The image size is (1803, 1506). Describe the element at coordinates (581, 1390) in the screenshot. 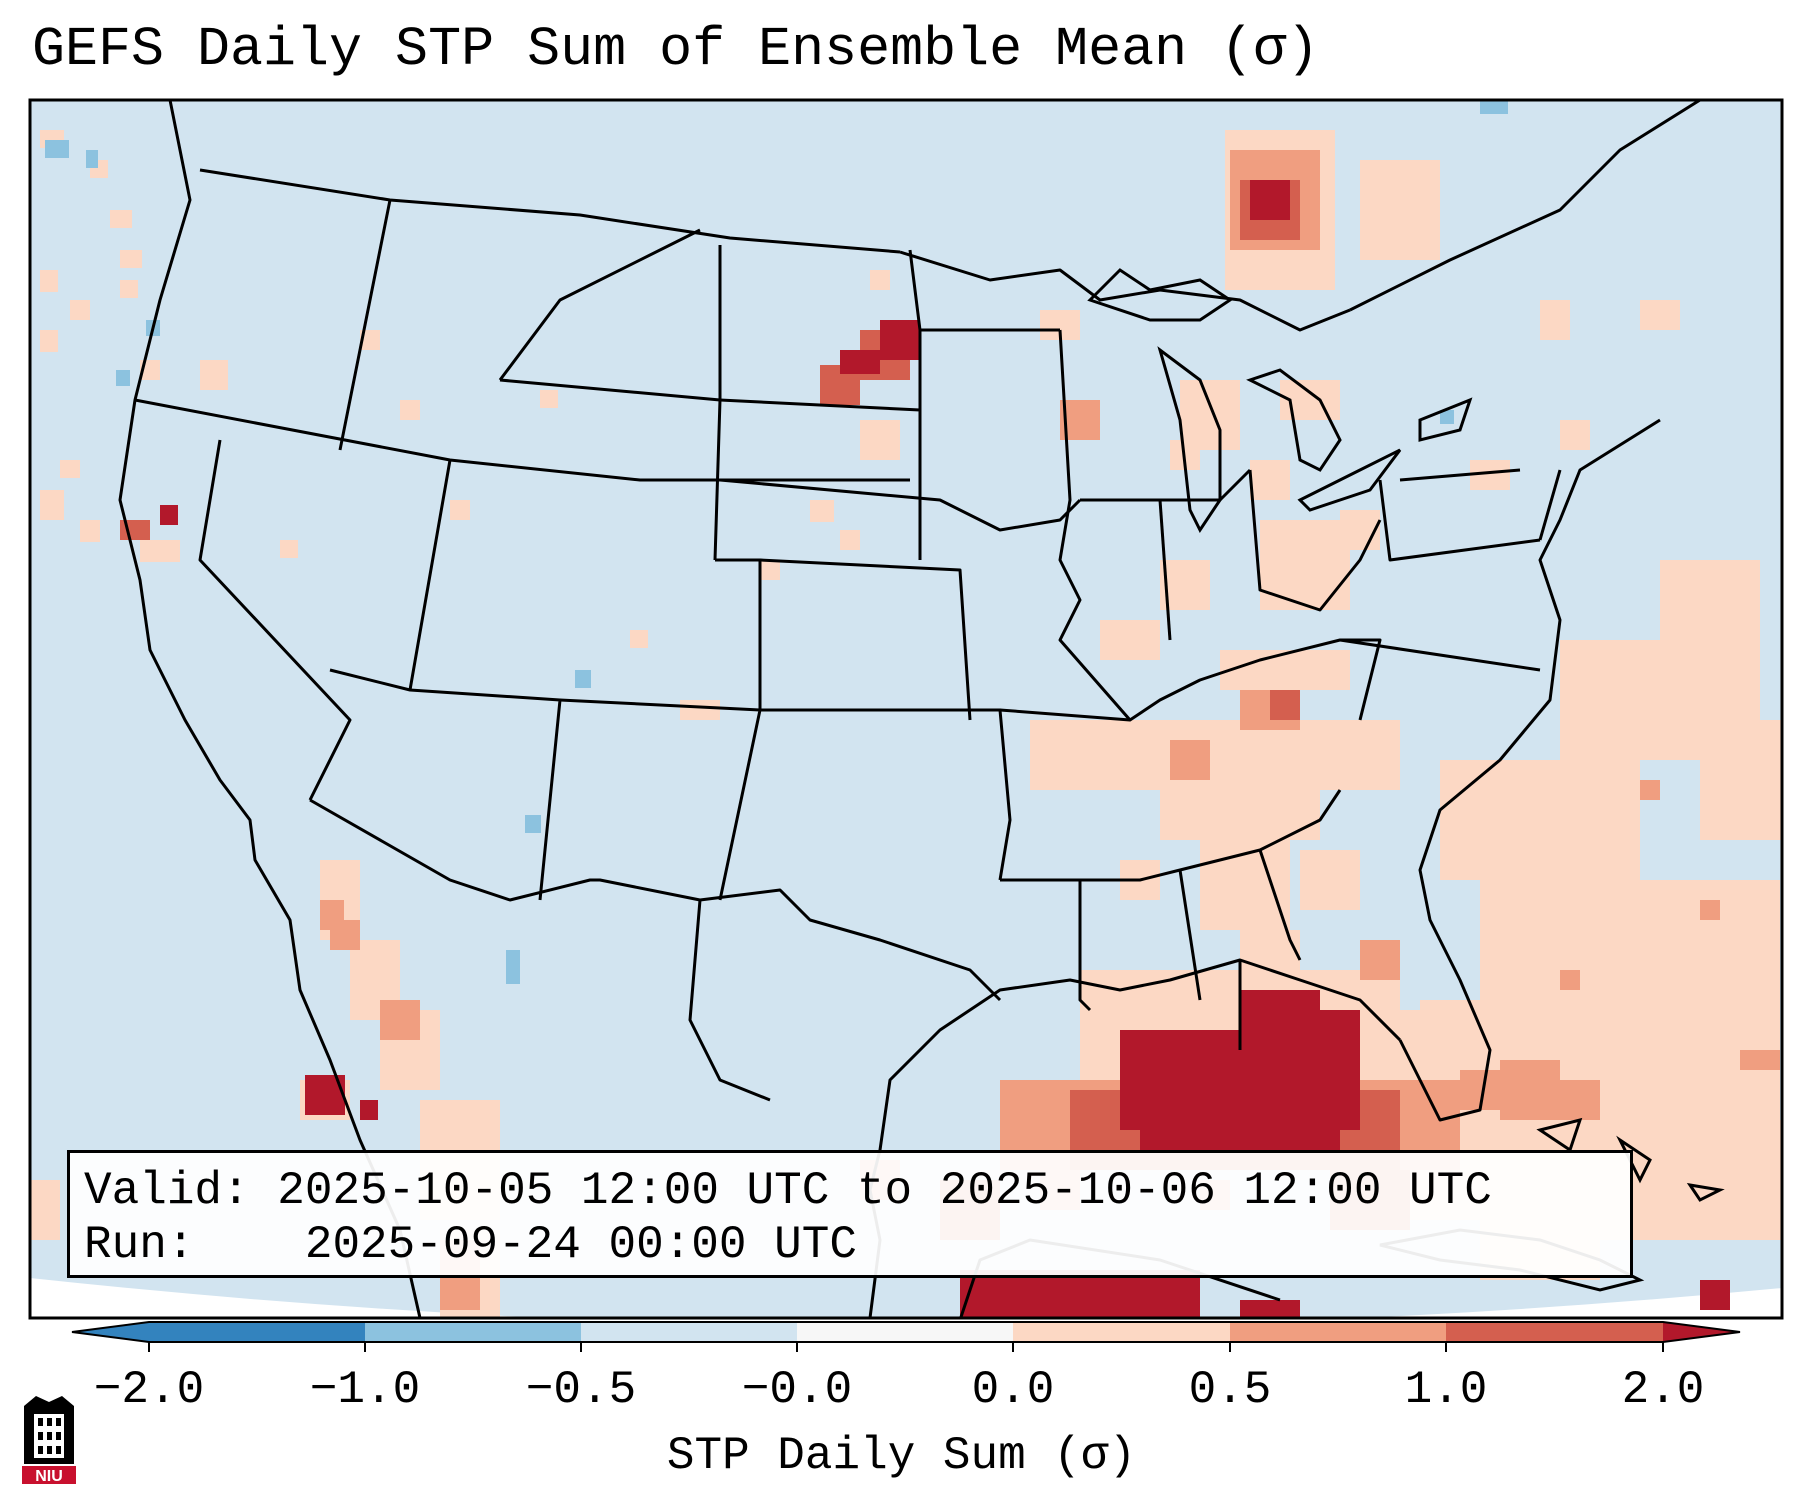

I see `colorbar-tick-label: −0.5` at that location.